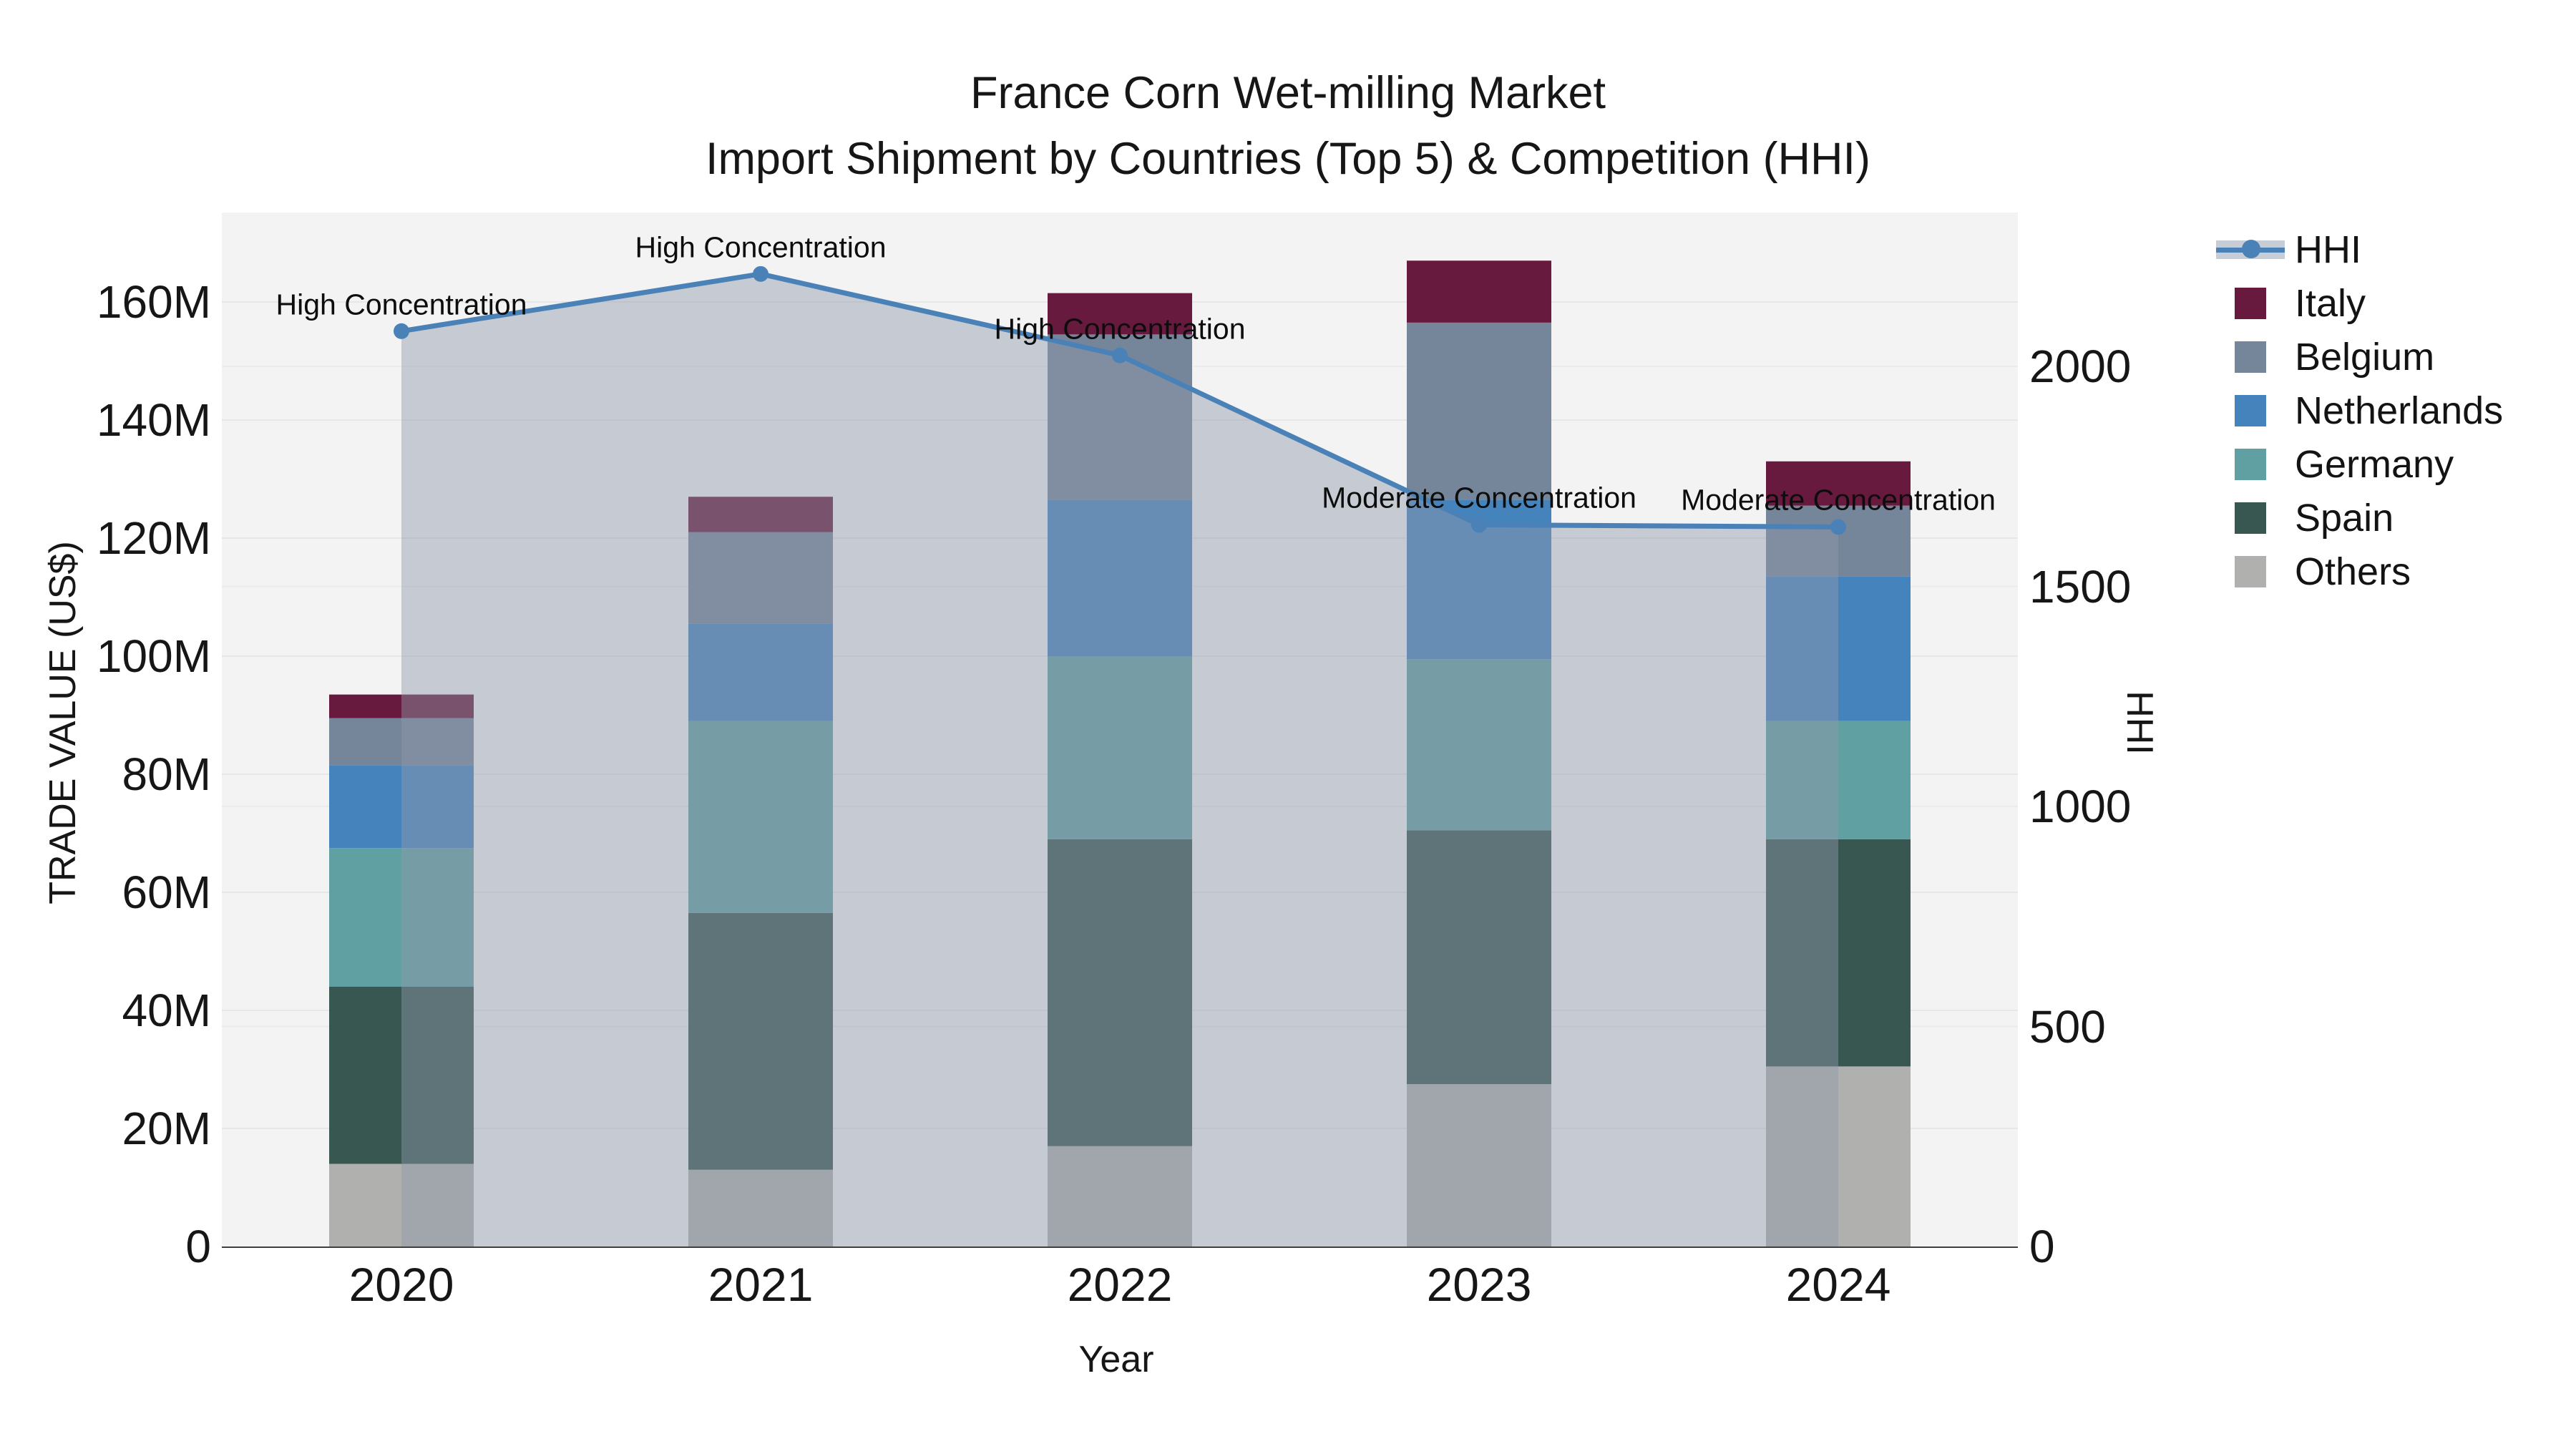 The width and height of the screenshot is (2576, 1449). Describe the element at coordinates (153, 420) in the screenshot. I see `y-left-tick-140M: 140M` at that location.